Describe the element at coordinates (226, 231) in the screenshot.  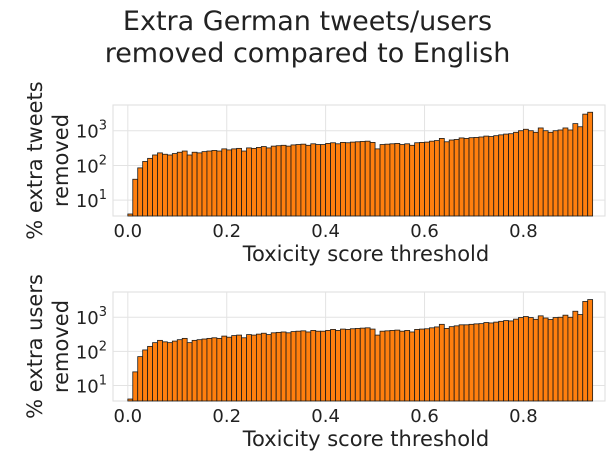
I see `tweets-x-tick-label: 0.2` at that location.